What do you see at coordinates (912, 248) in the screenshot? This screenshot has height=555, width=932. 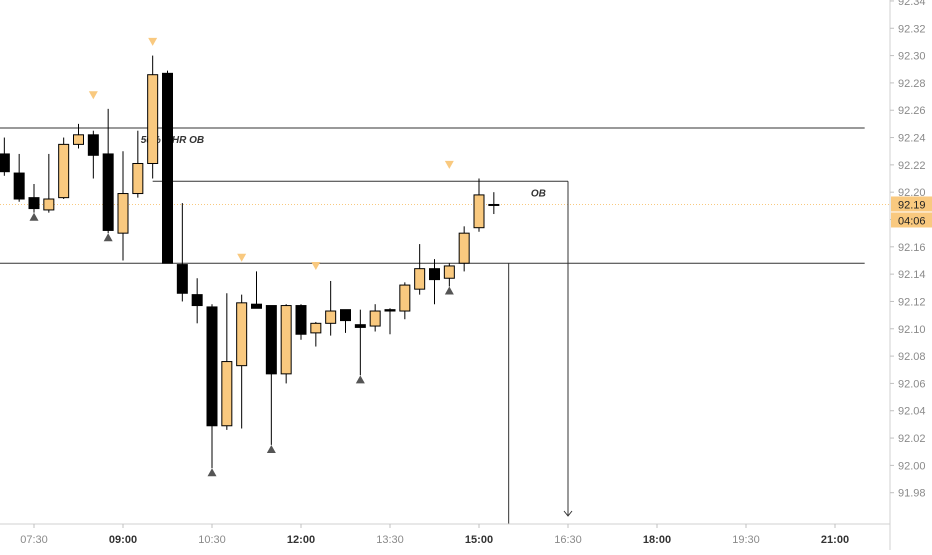 I see `y-tick-label: 92.16` at bounding box center [912, 248].